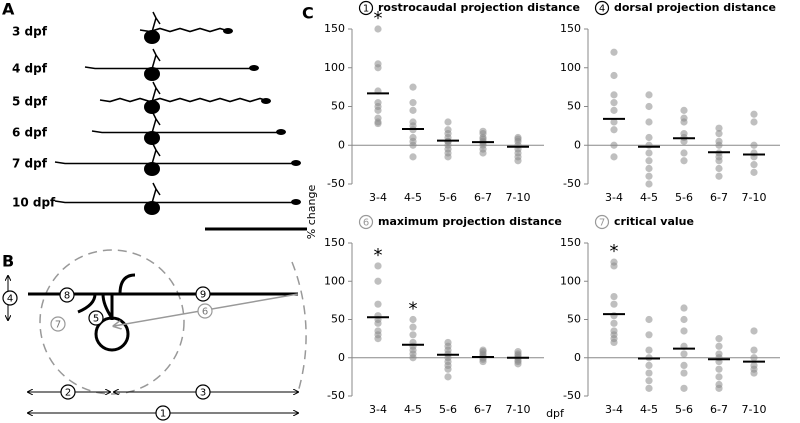 The image size is (800, 423). I want to click on title-badge-label: 4, so click(602, 9).